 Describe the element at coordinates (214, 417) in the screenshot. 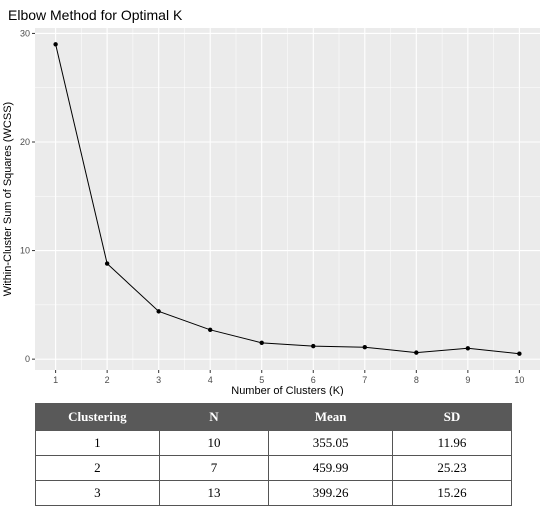

I see `header-n: N` at that location.